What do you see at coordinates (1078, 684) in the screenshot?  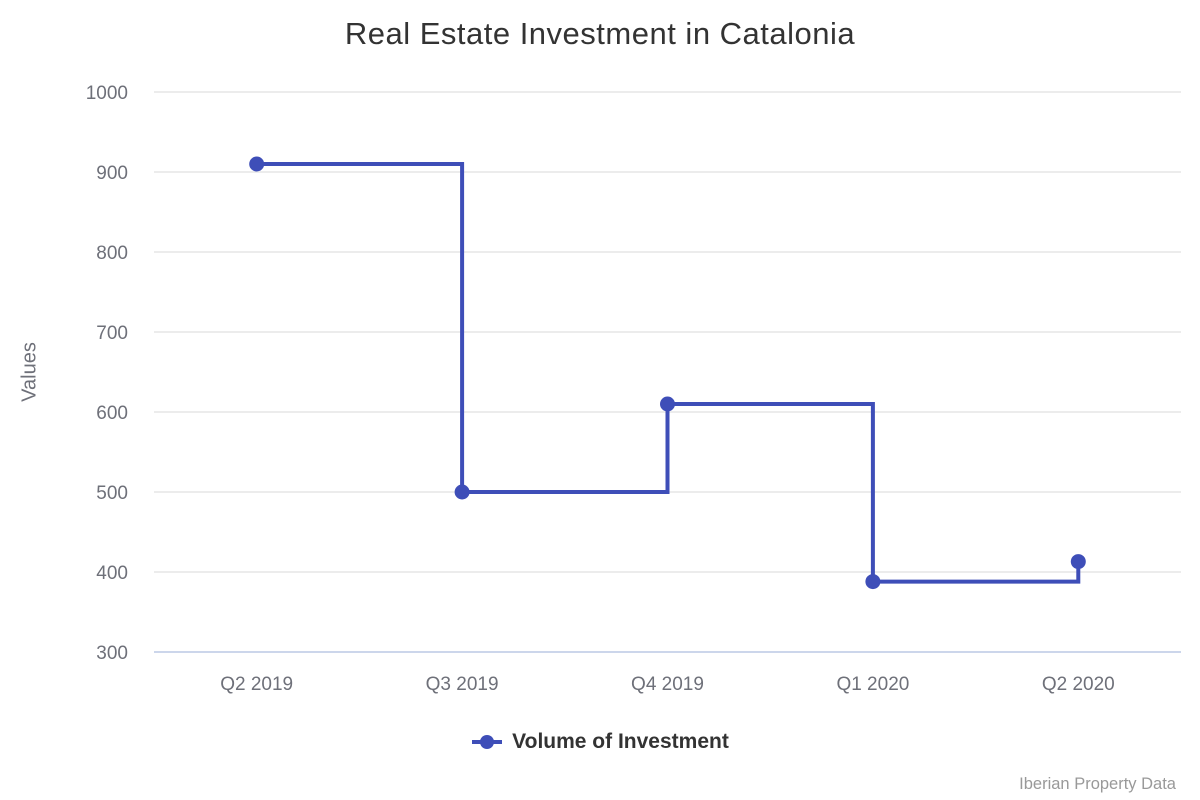 I see `x-tick-label: Q2 2020` at bounding box center [1078, 684].